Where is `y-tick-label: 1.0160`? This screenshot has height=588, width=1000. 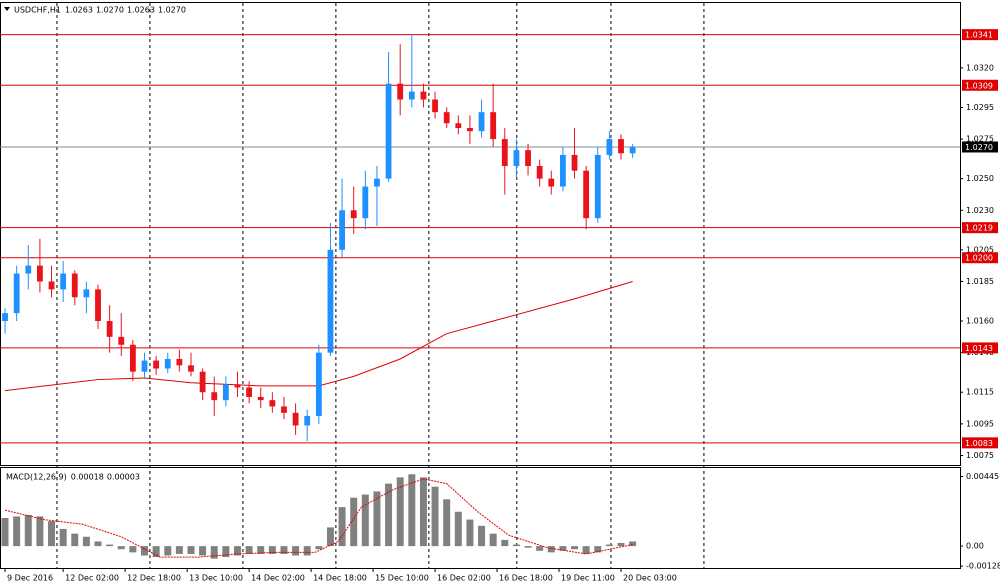
y-tick-label: 1.0160 is located at coordinates (980, 321).